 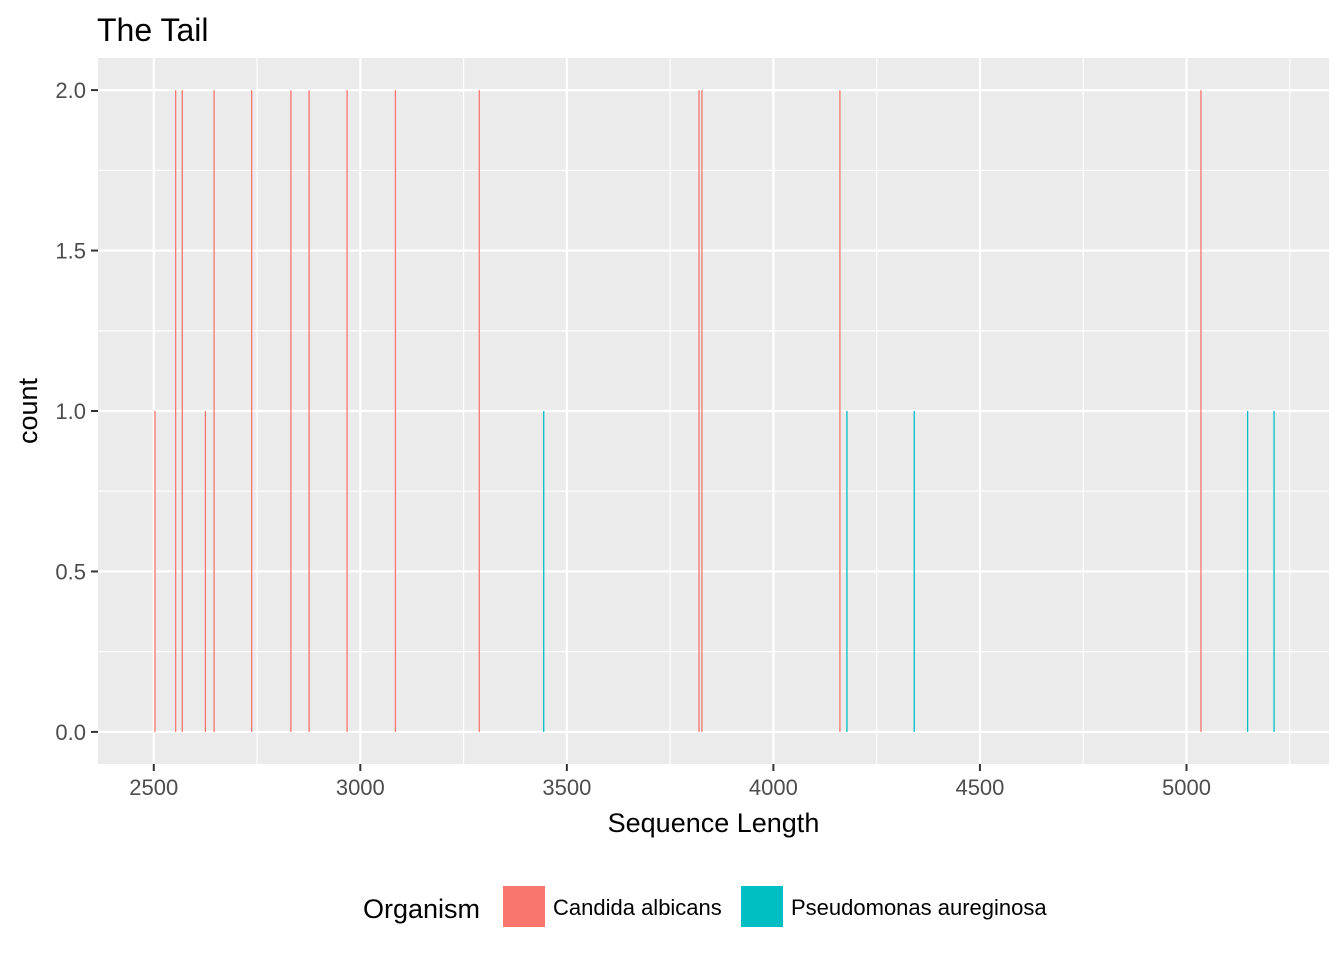 What do you see at coordinates (70, 251) in the screenshot?
I see `y-tick-label: 1.5` at bounding box center [70, 251].